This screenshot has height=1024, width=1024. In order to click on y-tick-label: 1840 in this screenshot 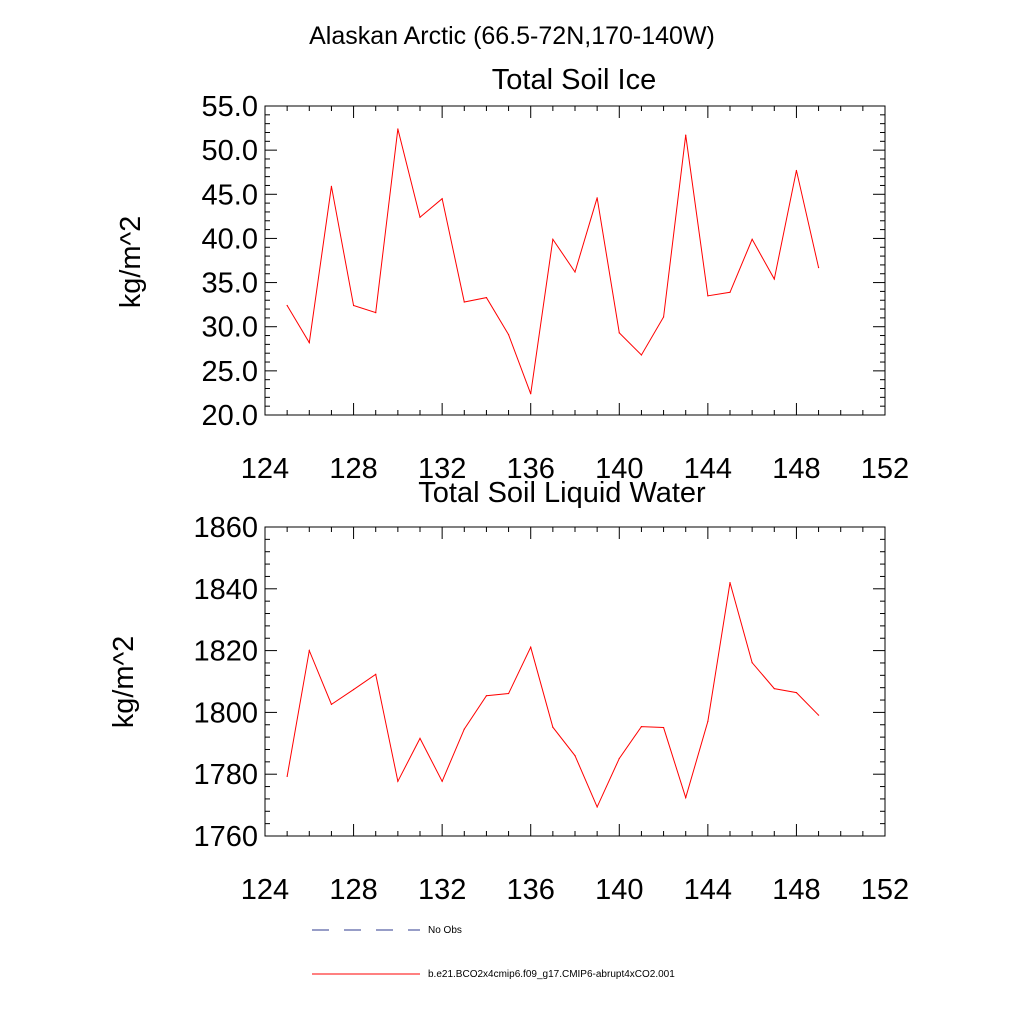, I will do `click(225, 590)`.